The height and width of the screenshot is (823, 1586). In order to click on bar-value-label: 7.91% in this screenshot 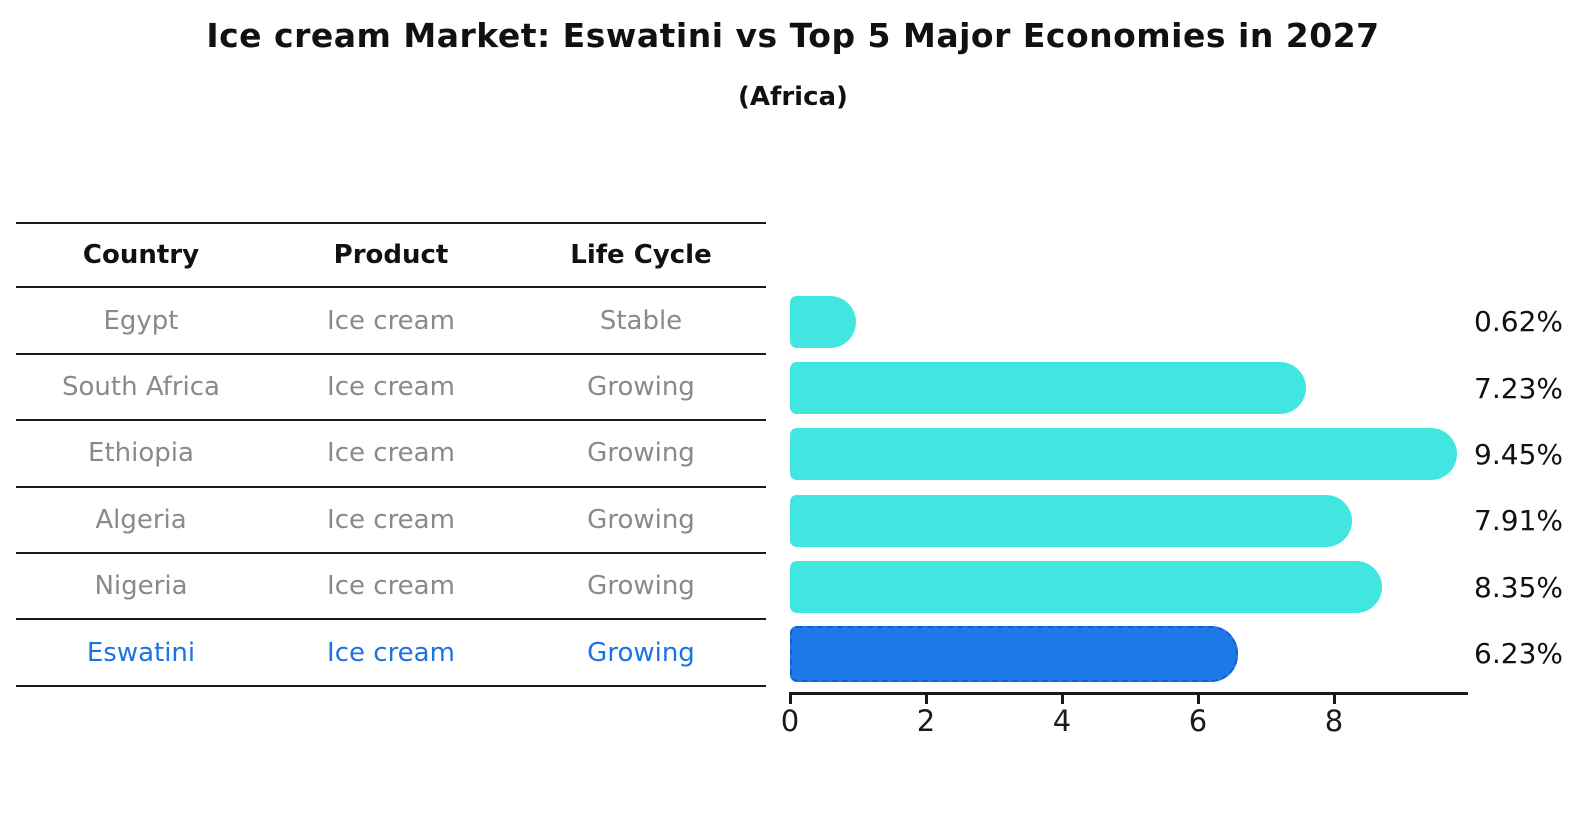, I will do `click(1518, 521)`.